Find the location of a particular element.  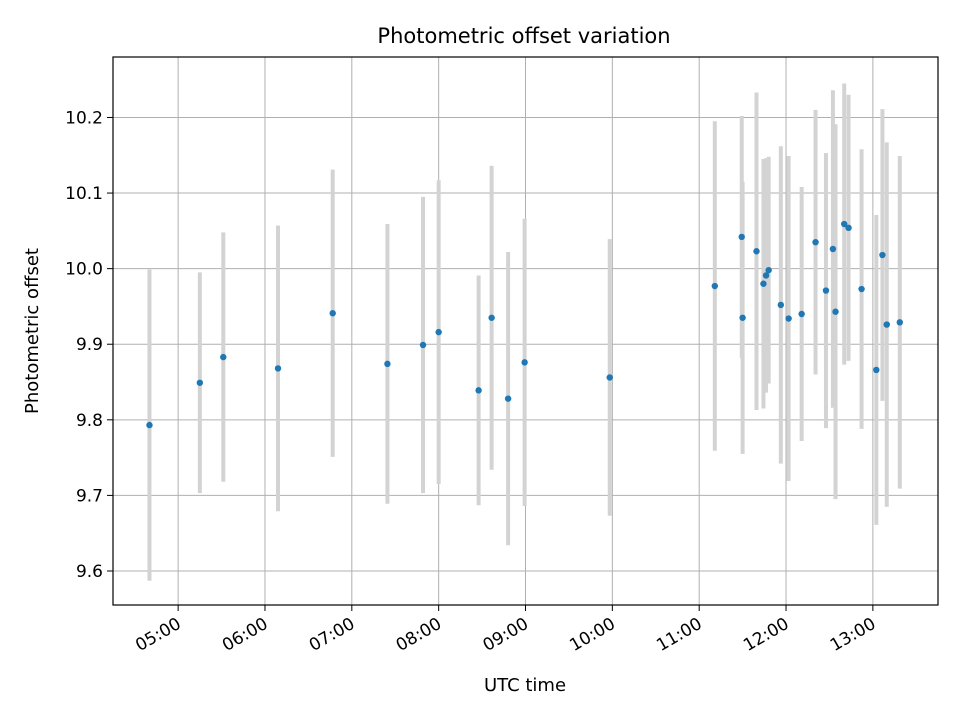

y-axis-ticks: 9.6 9.7 9.8 9.9 10.0 10.1 10.2 is located at coordinates (89, 345).